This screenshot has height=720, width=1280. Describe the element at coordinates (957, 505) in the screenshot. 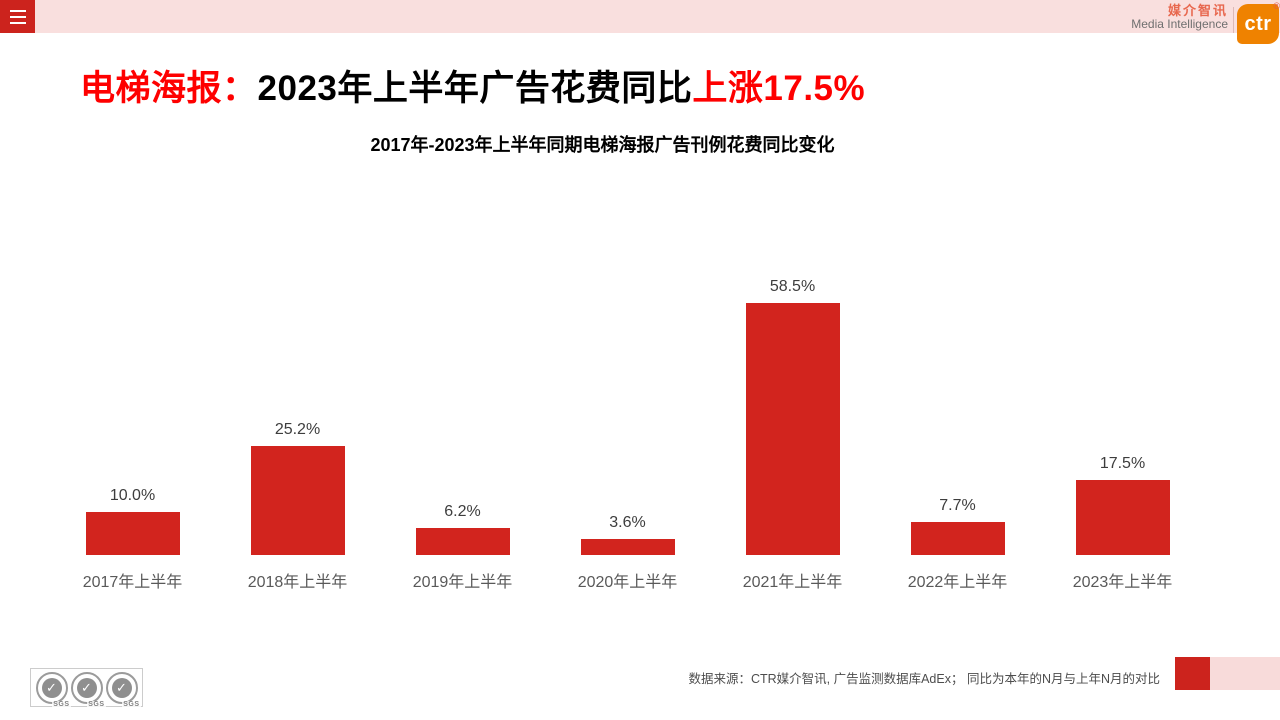

I see `bar-value-label: 7.7%` at that location.